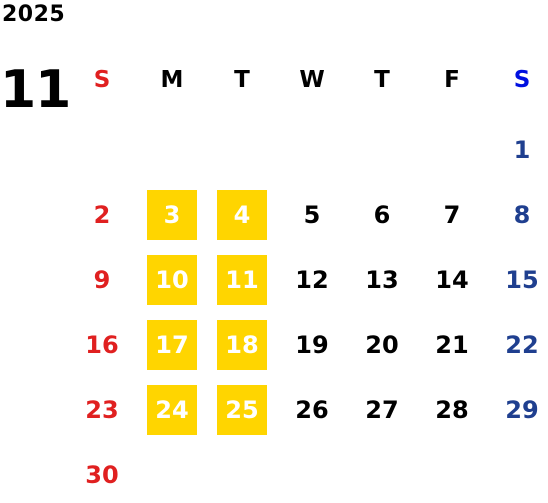 This screenshot has width=548, height=503. Describe the element at coordinates (522, 345) in the screenshot. I see `day-cell: 22` at that location.